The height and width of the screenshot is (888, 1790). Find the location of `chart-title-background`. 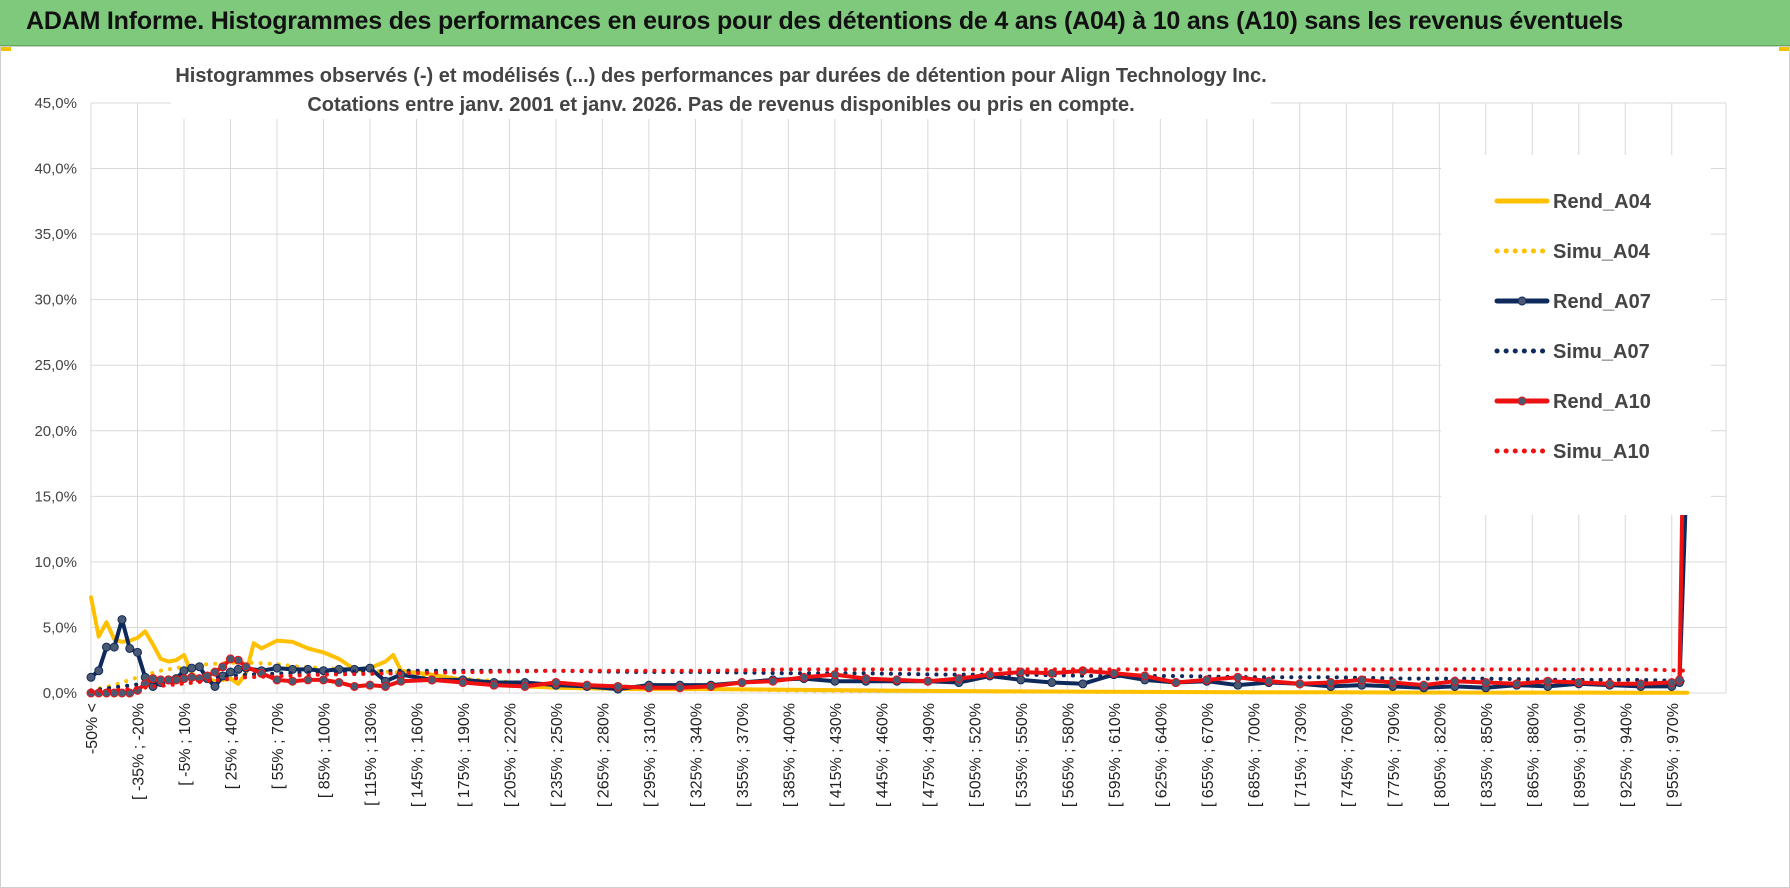

chart-title-background is located at coordinates (721, 88).